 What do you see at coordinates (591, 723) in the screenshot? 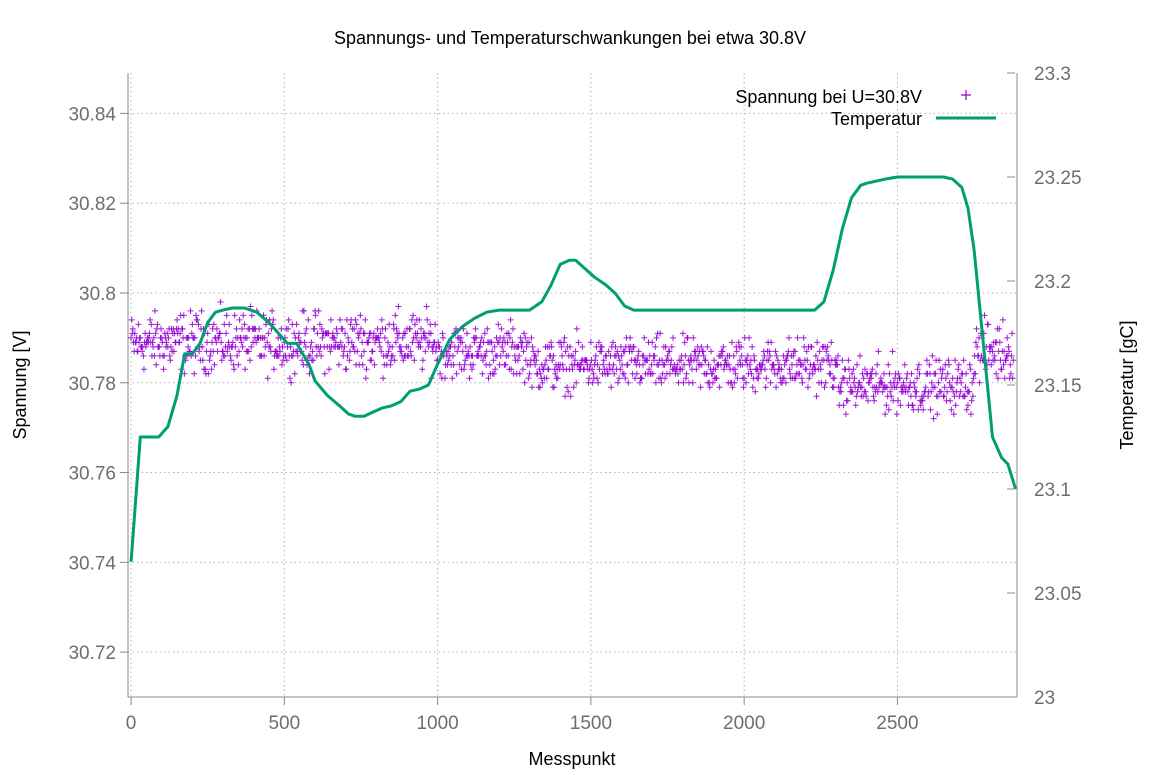
I see `x-tick-label: 1500` at bounding box center [591, 723].